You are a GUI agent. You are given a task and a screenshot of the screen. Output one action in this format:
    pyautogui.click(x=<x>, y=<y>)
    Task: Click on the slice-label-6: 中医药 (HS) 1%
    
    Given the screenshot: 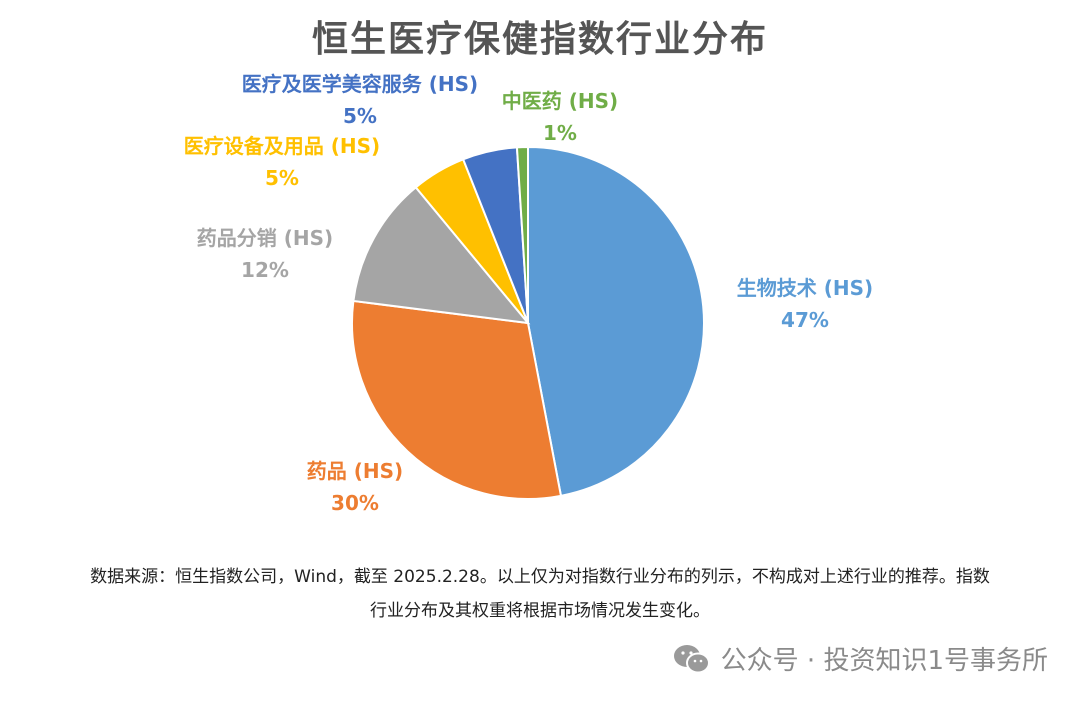 What is the action you would take?
    pyautogui.click(x=560, y=117)
    